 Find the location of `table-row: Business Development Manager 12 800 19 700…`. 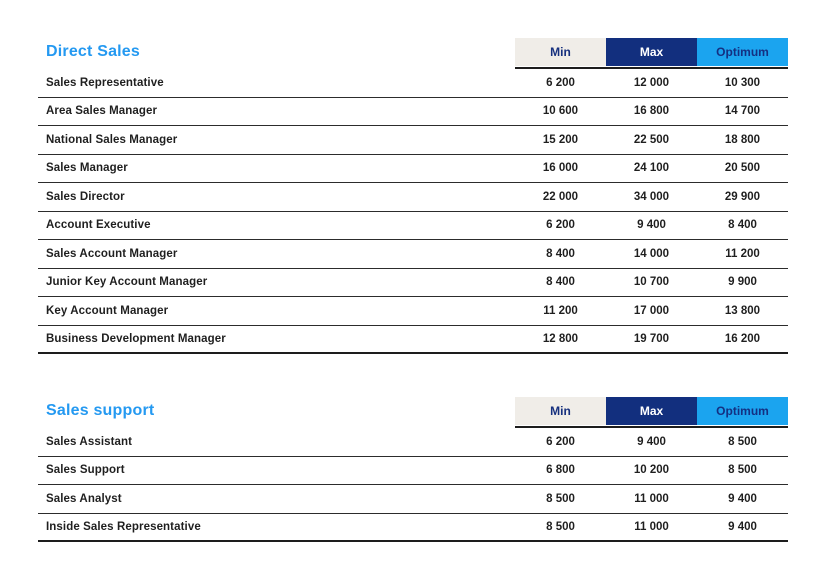

table-row: Business Development Manager 12 800 19 700… is located at coordinates (413, 340).